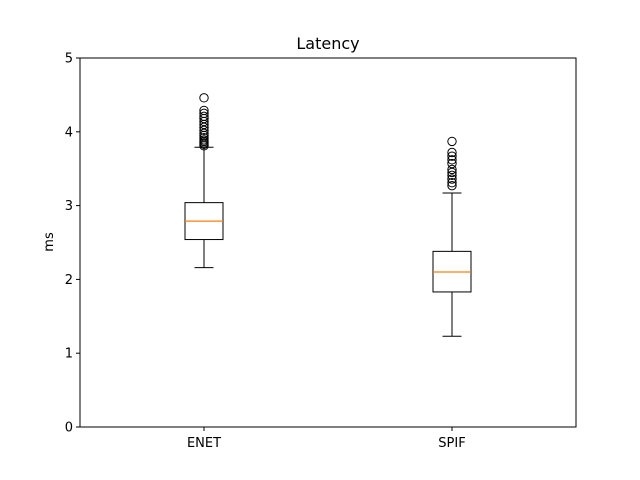 The height and width of the screenshot is (480, 640). I want to click on y-tick-label: 1, so click(69, 354).